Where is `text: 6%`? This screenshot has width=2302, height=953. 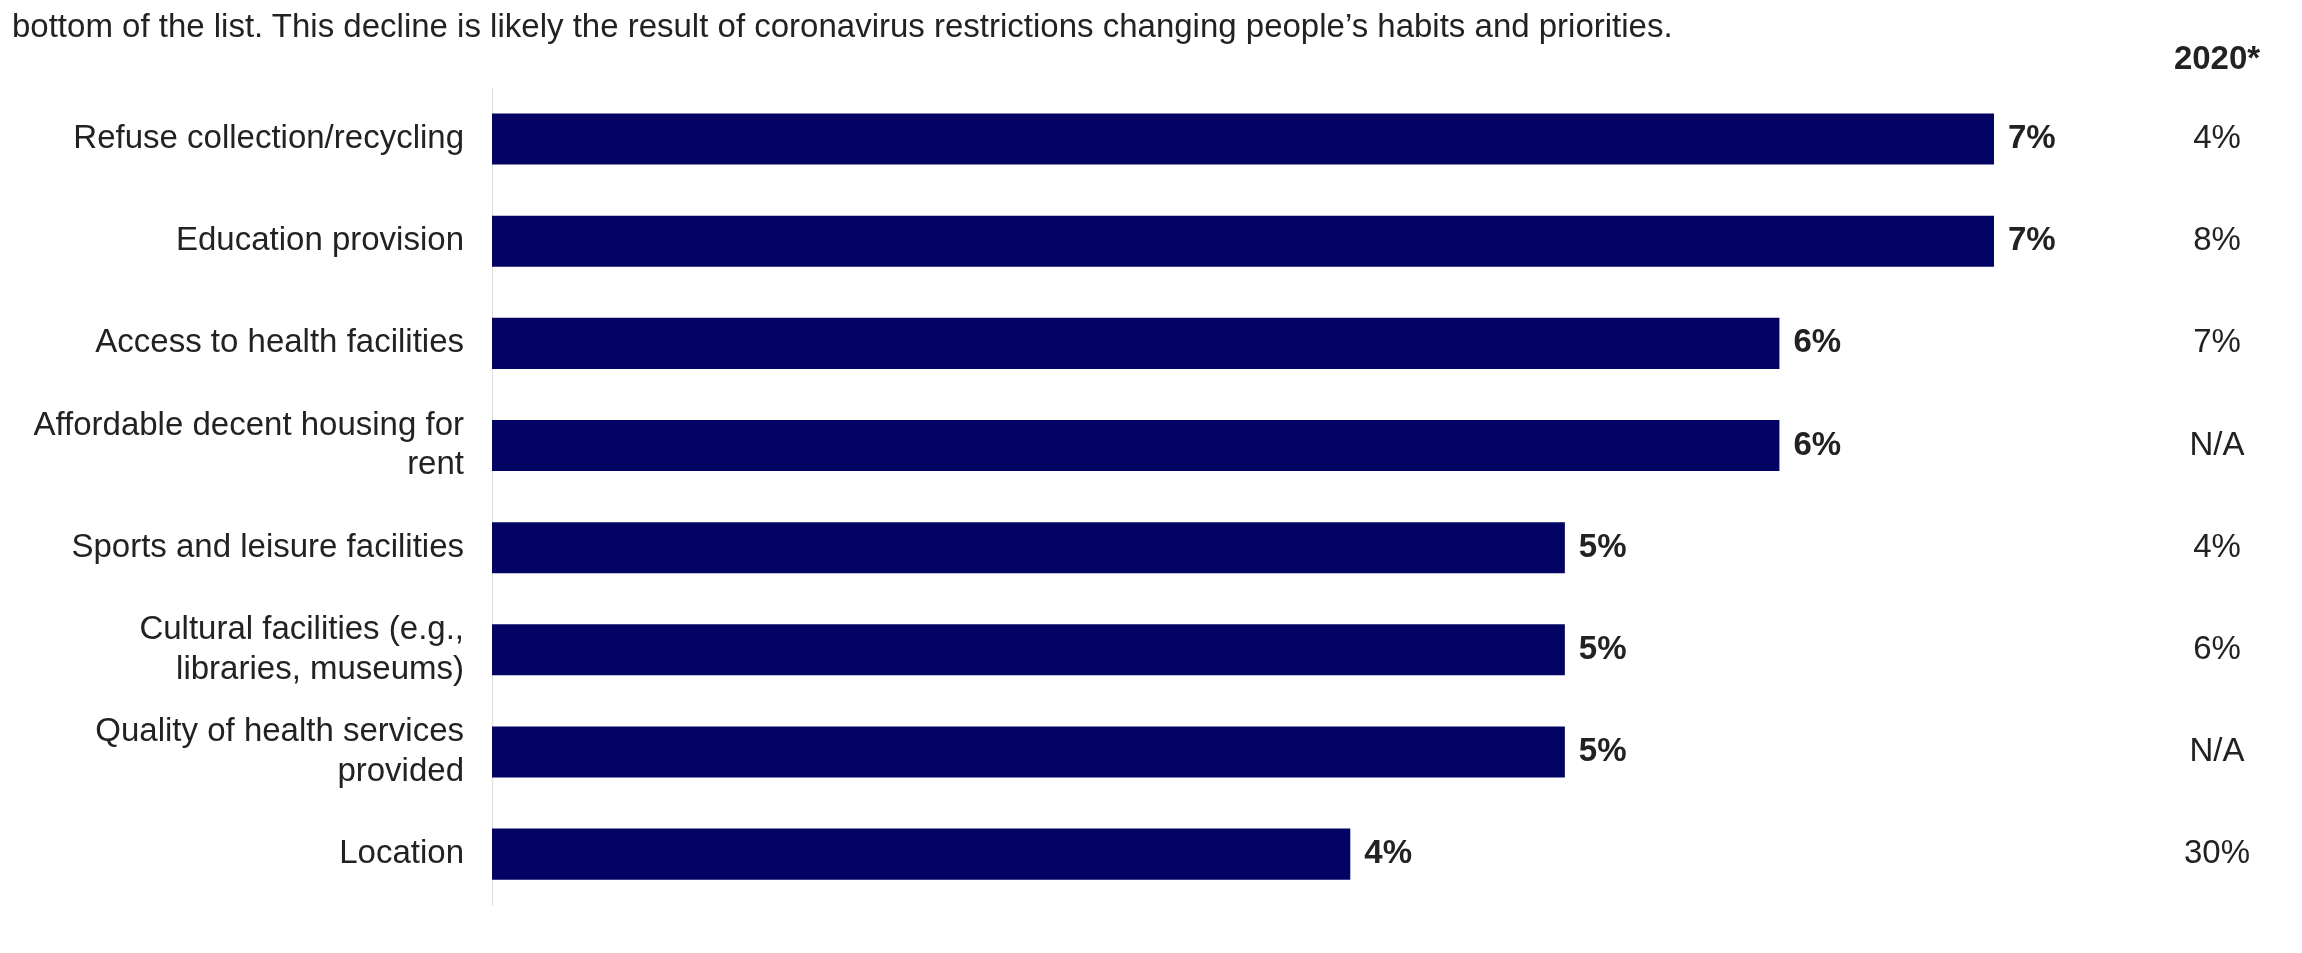
text: 6% is located at coordinates (2217, 647).